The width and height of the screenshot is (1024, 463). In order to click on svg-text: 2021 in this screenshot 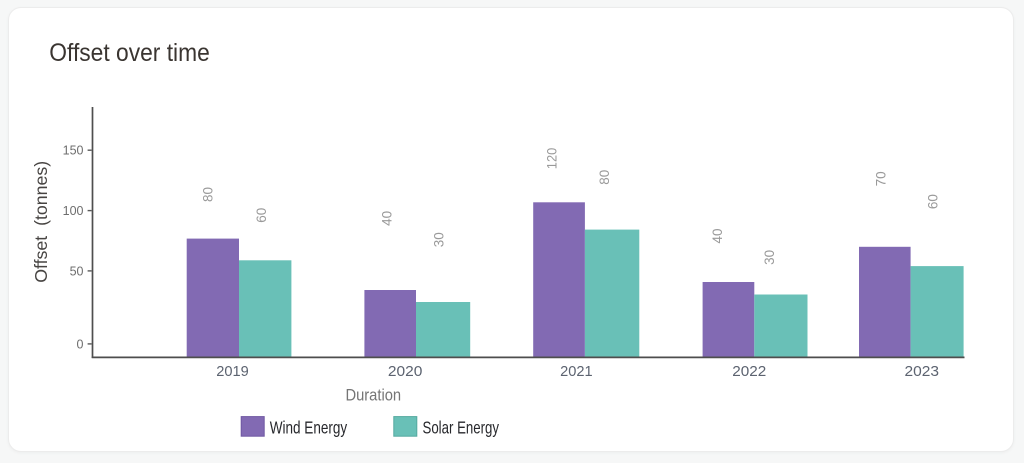, I will do `click(576, 371)`.